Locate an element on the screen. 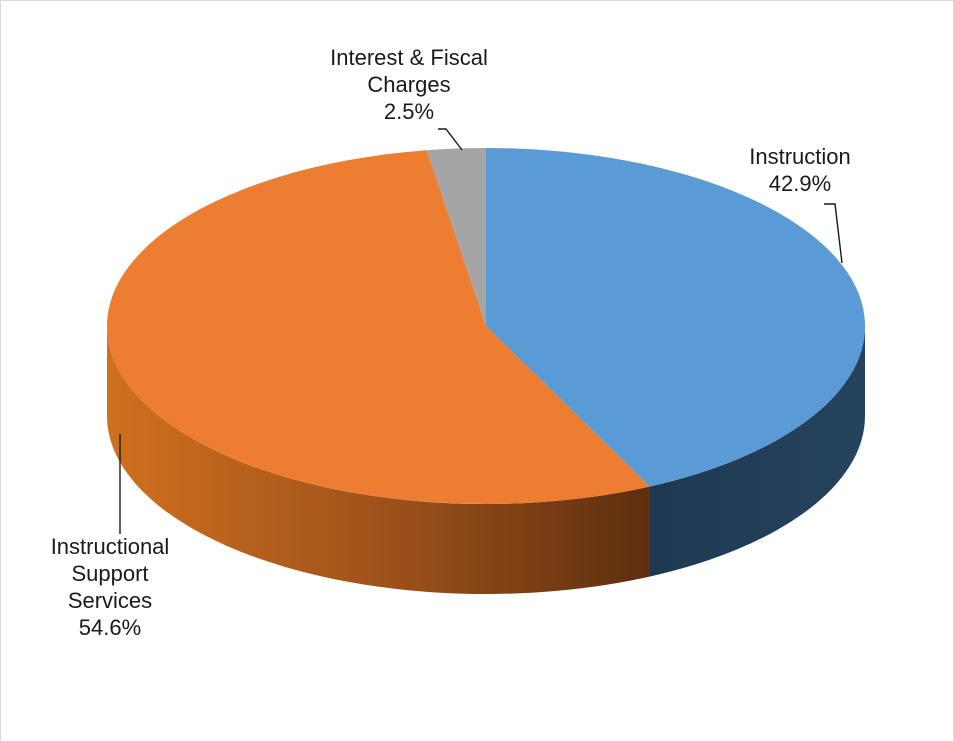 This screenshot has width=954, height=742. data-label-text-instructional-support-services: Instructional is located at coordinates (110, 546).